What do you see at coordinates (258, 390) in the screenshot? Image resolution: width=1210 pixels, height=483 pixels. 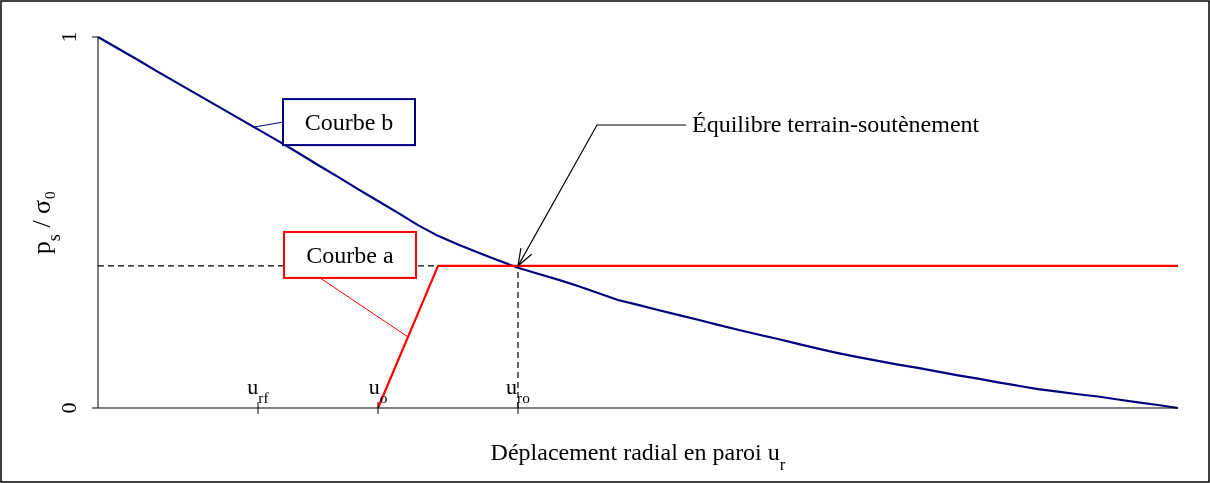 I see `x-tick-label: u$_{rf}$` at bounding box center [258, 390].